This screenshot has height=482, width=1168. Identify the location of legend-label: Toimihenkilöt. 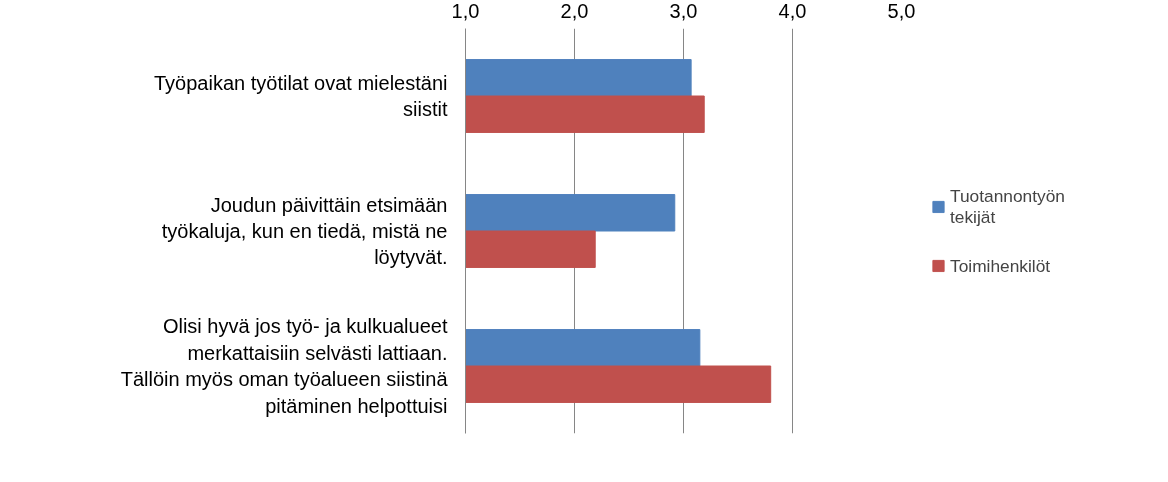
(1000, 265).